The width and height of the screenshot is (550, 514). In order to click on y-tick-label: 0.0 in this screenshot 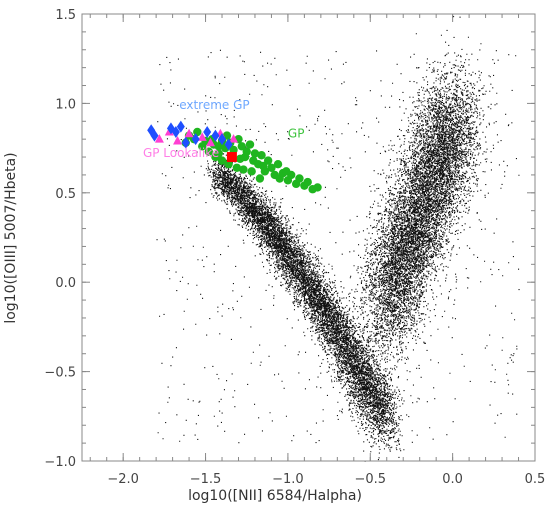, I will do `click(65, 283)`.